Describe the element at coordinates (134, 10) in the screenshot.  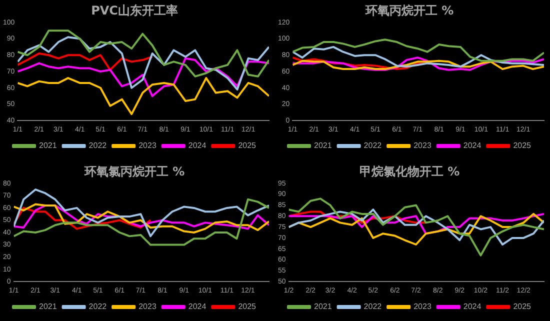
I see `chart-title: PVC山东开工率` at that location.